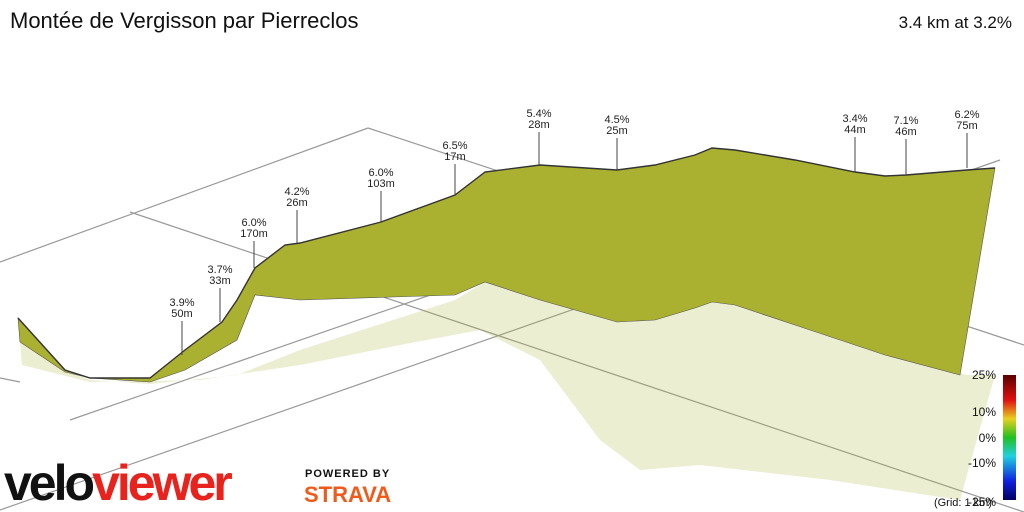 The height and width of the screenshot is (512, 1024). What do you see at coordinates (381, 184) in the screenshot?
I see `annotation-length: 103m` at bounding box center [381, 184].